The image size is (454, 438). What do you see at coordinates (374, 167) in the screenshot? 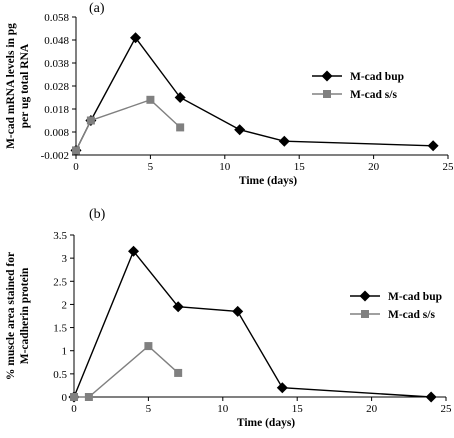
I see `panel-a-x-tick-label: 20` at bounding box center [374, 167].